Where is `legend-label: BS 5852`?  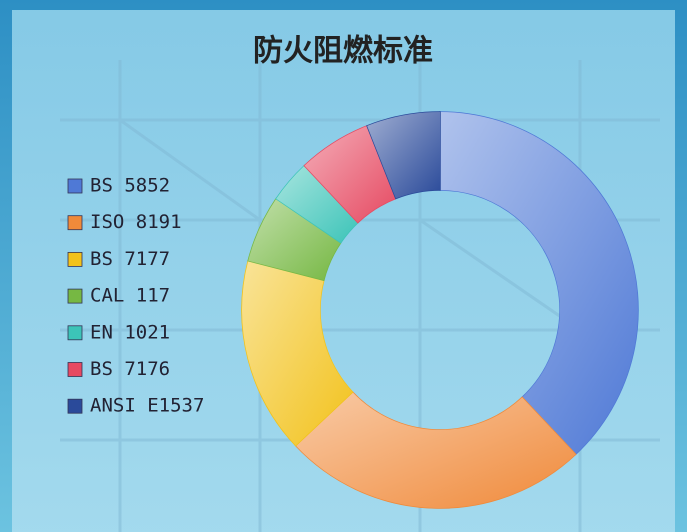
legend-label: BS 5852 is located at coordinates (130, 186).